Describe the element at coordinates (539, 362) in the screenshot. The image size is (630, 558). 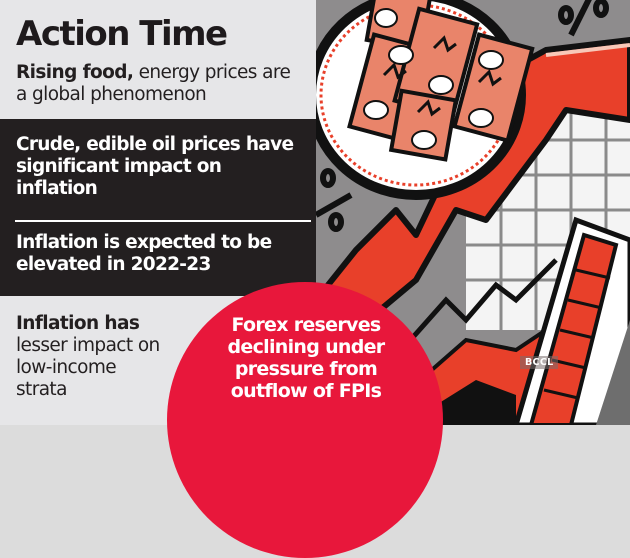
I see `image-credit: BCCL` at that location.